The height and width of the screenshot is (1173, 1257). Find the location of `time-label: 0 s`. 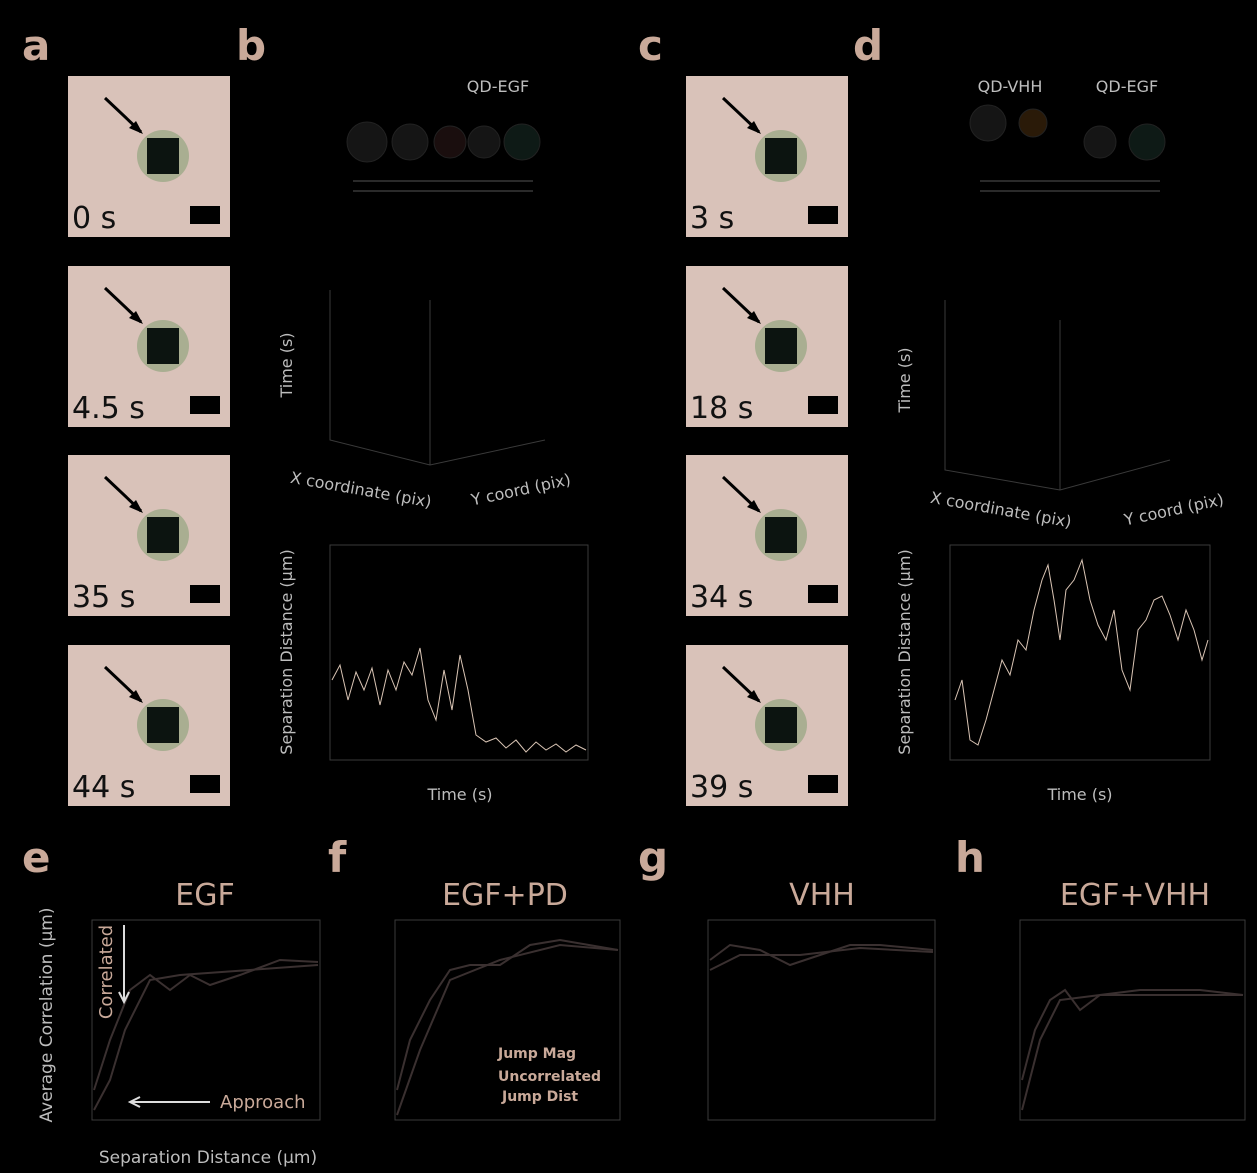

time-label: 0 s is located at coordinates (94, 218).